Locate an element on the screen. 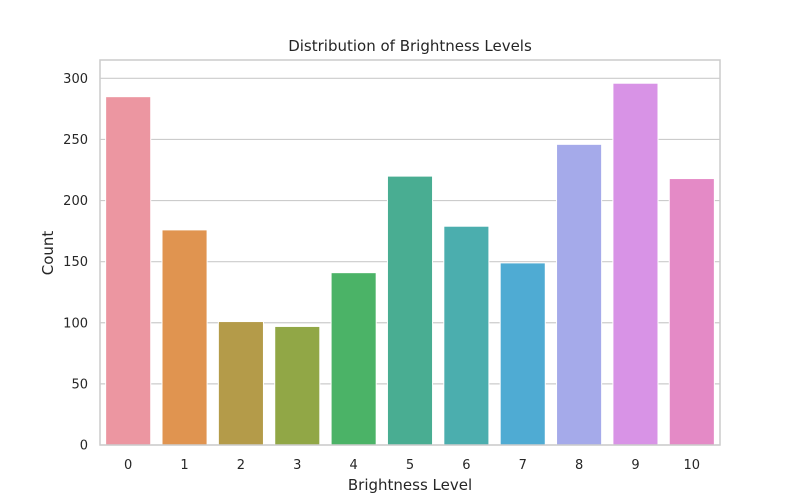 The image size is (800, 500). y-tick-labels: 0 50 100 150 200 250 300 is located at coordinates (75, 263).